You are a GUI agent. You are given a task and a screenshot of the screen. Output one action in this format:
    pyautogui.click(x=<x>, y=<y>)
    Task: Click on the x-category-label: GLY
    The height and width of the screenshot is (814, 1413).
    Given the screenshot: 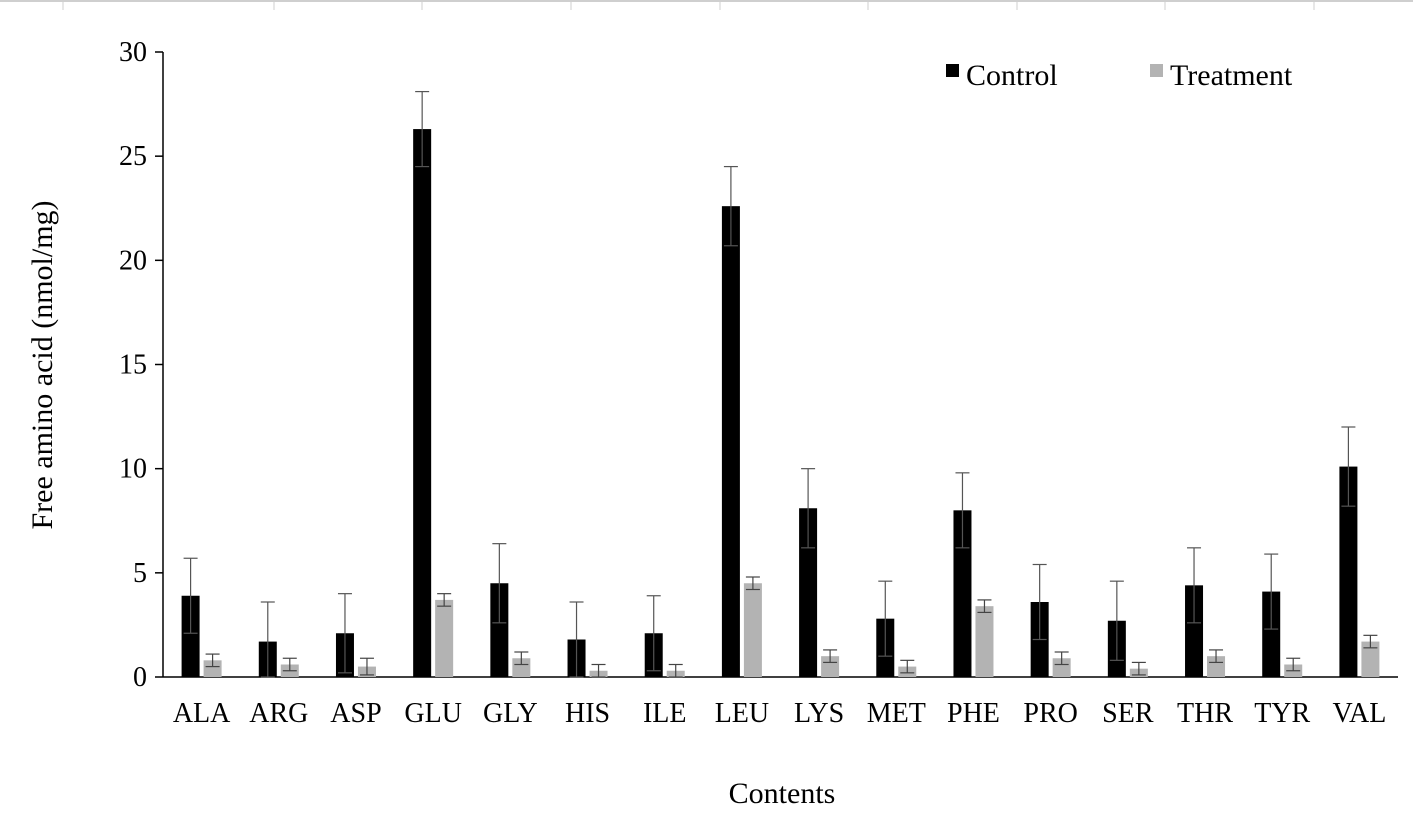 What is the action you would take?
    pyautogui.click(x=510, y=713)
    